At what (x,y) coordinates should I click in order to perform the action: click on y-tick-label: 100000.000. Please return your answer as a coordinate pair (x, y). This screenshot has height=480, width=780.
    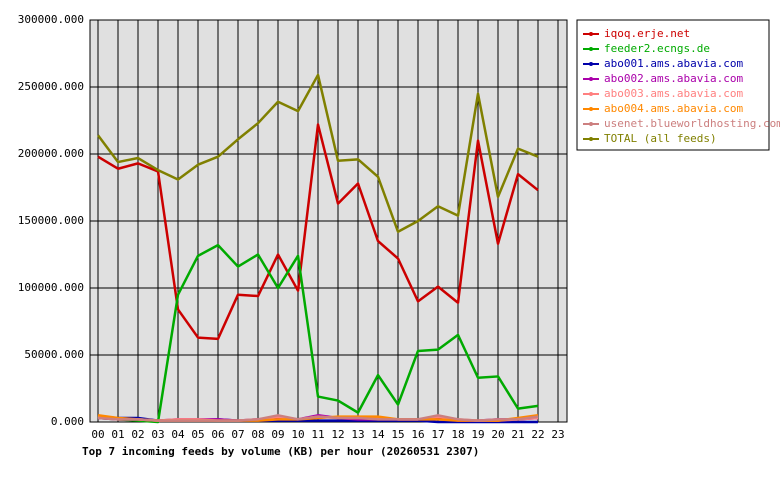
    Looking at the image, I should click on (51, 287).